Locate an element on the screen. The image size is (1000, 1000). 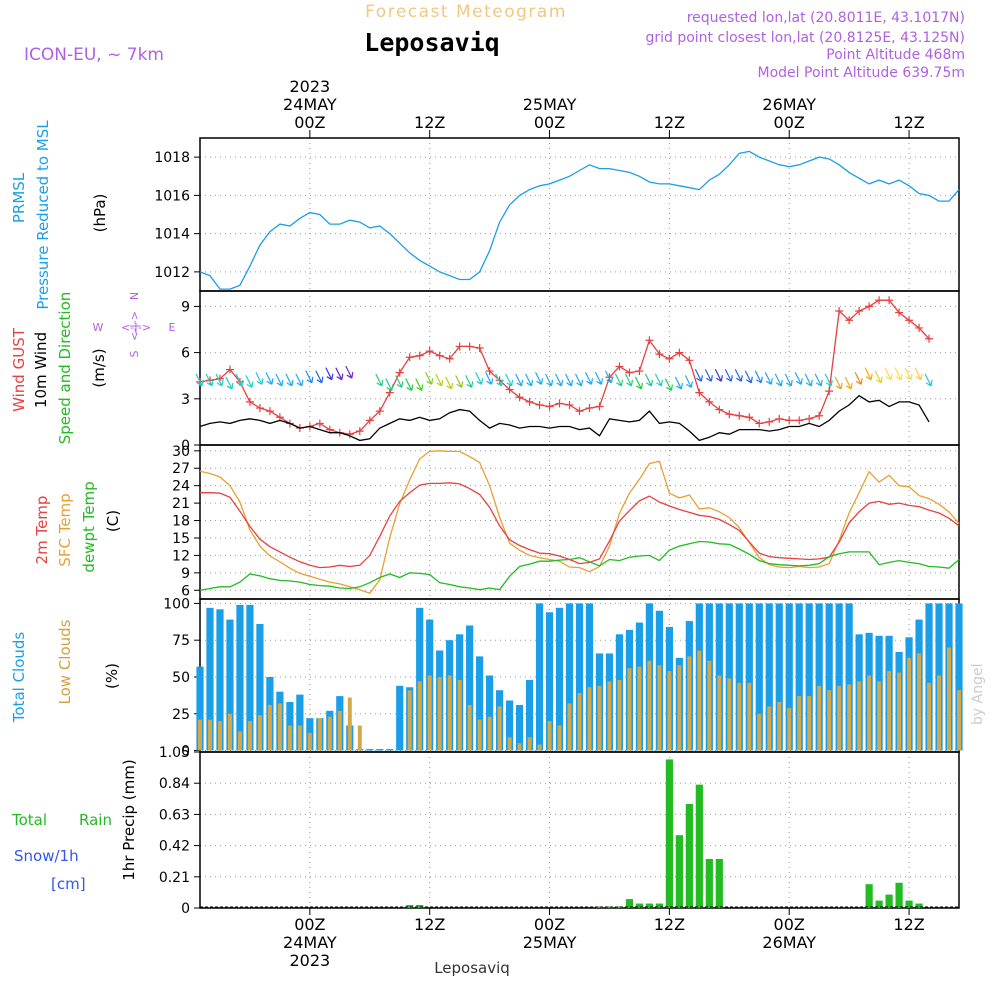
pressure-line is located at coordinates (579, 220).